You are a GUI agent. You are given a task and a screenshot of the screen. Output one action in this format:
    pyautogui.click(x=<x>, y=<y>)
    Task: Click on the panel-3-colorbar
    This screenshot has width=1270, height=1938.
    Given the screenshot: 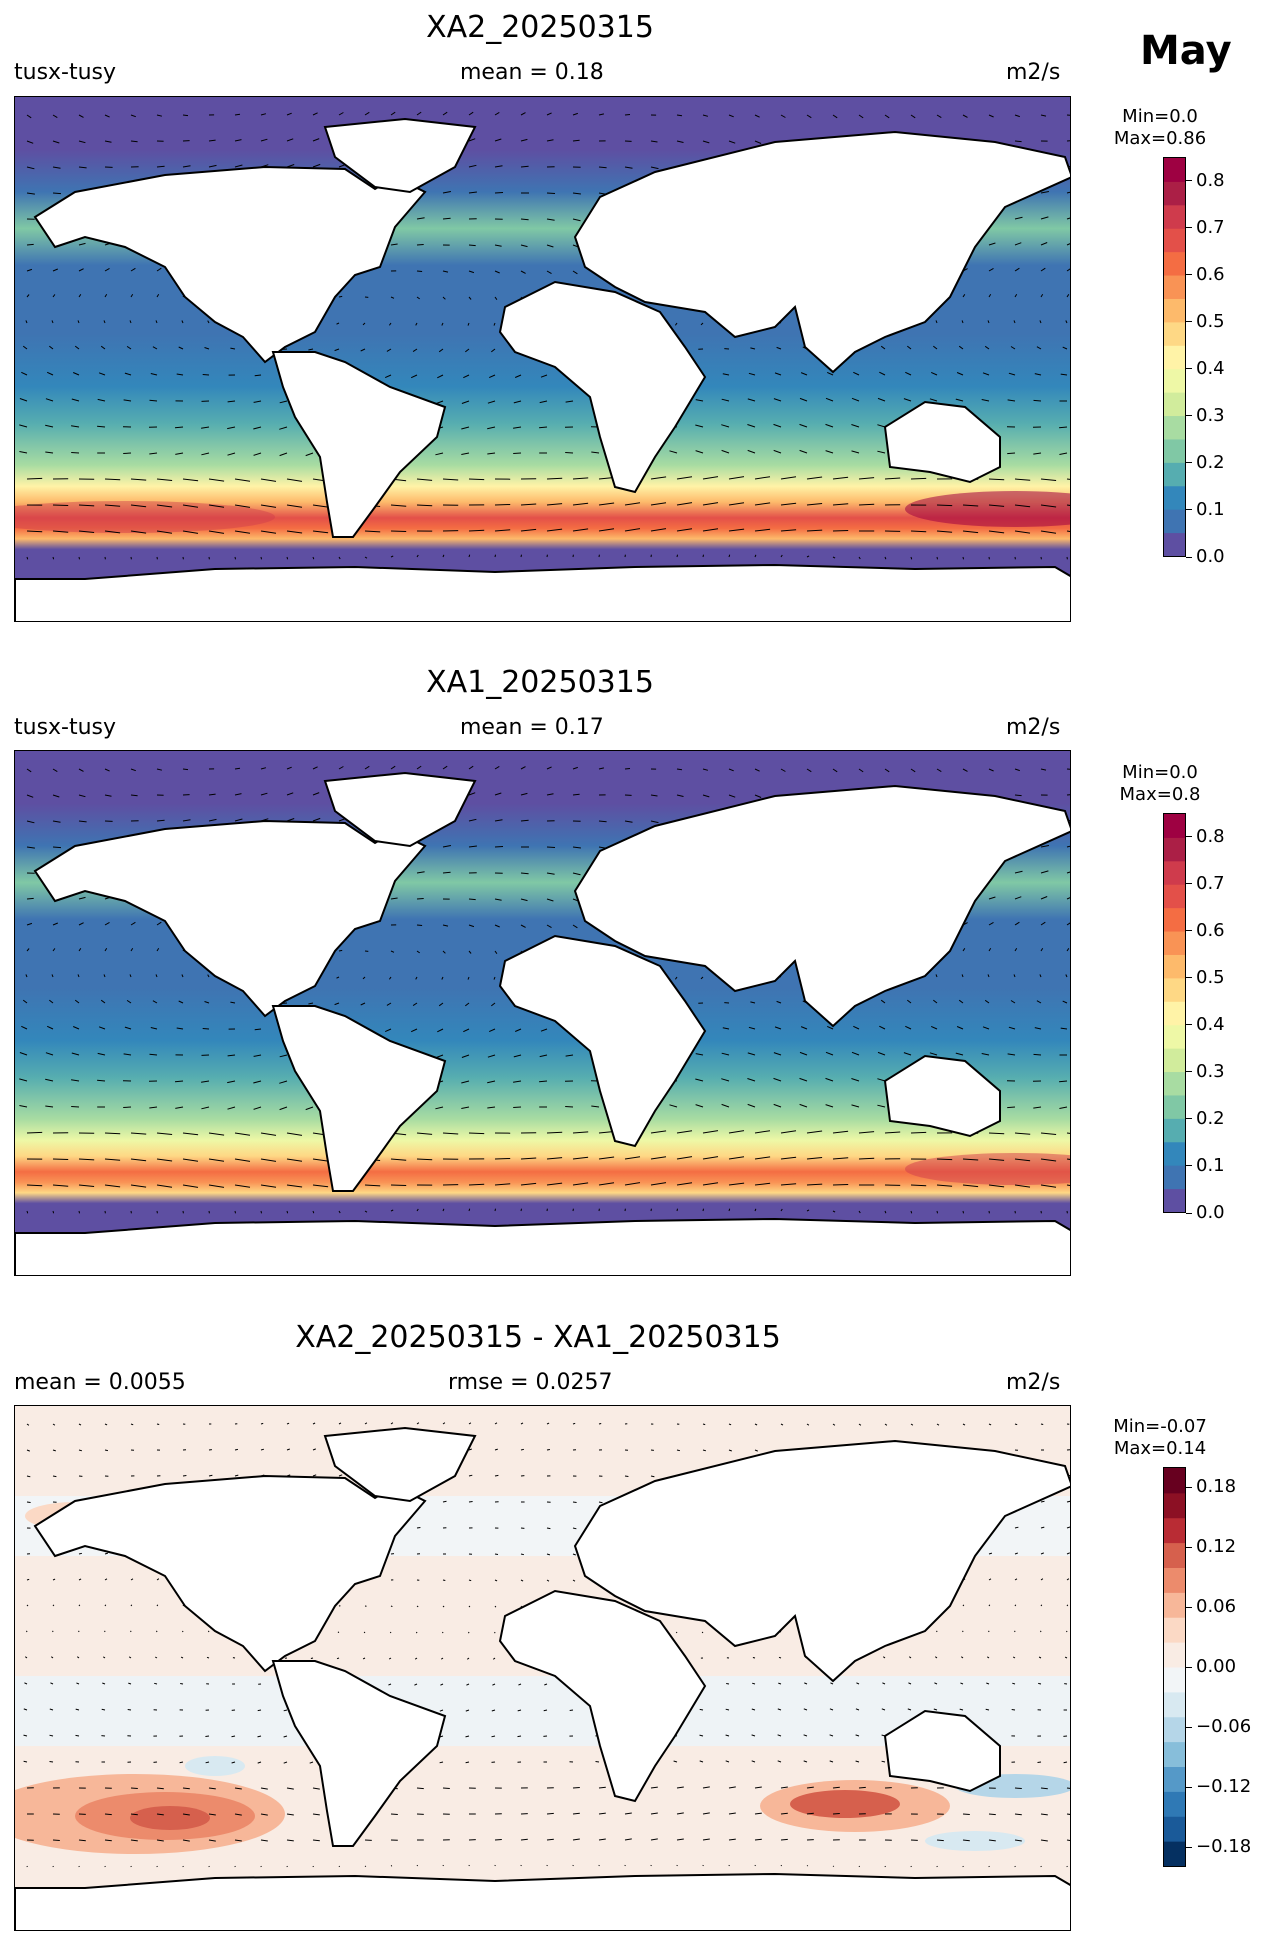 What is the action you would take?
    pyautogui.click(x=1174, y=1667)
    